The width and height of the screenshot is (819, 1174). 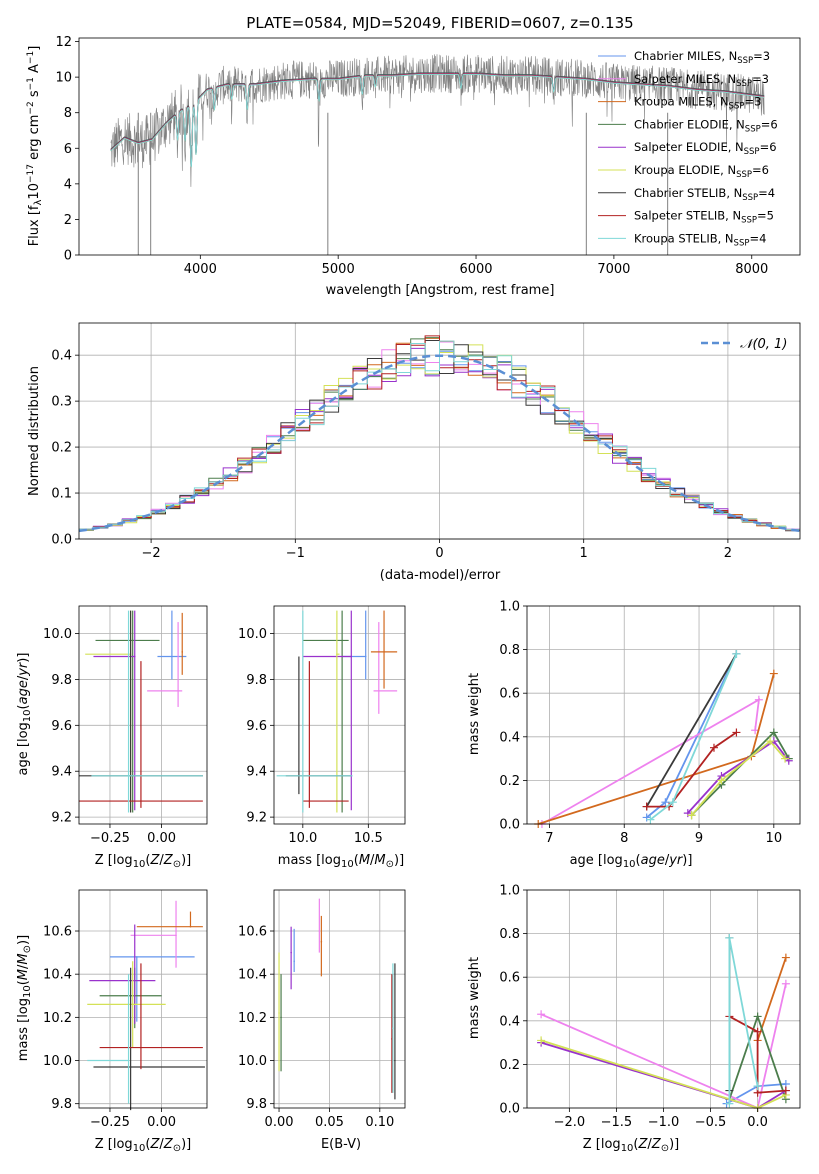 What do you see at coordinates (63, 78) in the screenshot?
I see `ytick-label: 10` at bounding box center [63, 78].